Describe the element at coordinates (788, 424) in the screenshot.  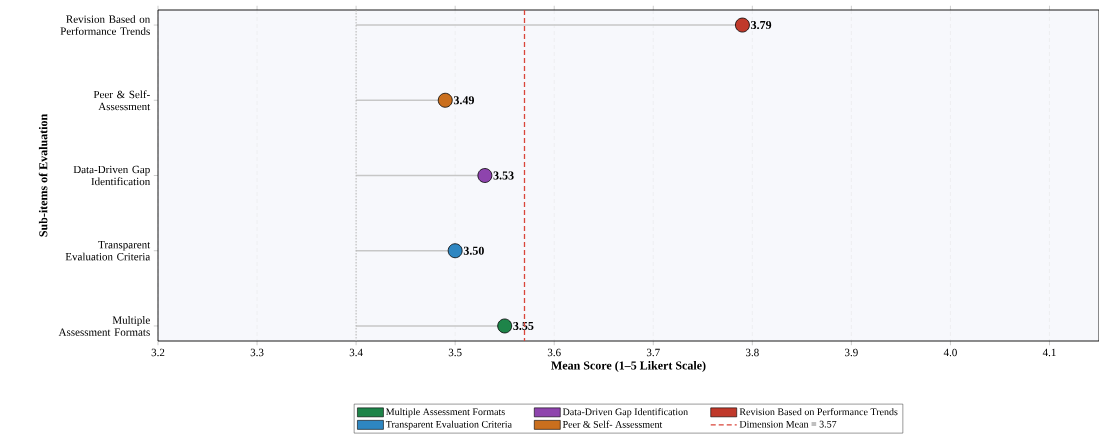
I see `legend-label: Dimension Mean = 3.57` at that location.